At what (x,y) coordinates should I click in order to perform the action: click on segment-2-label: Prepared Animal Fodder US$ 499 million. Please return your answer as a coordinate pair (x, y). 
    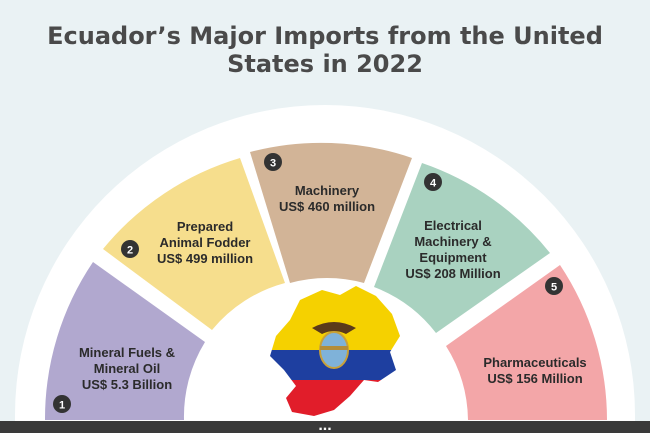
    Looking at the image, I should click on (205, 242).